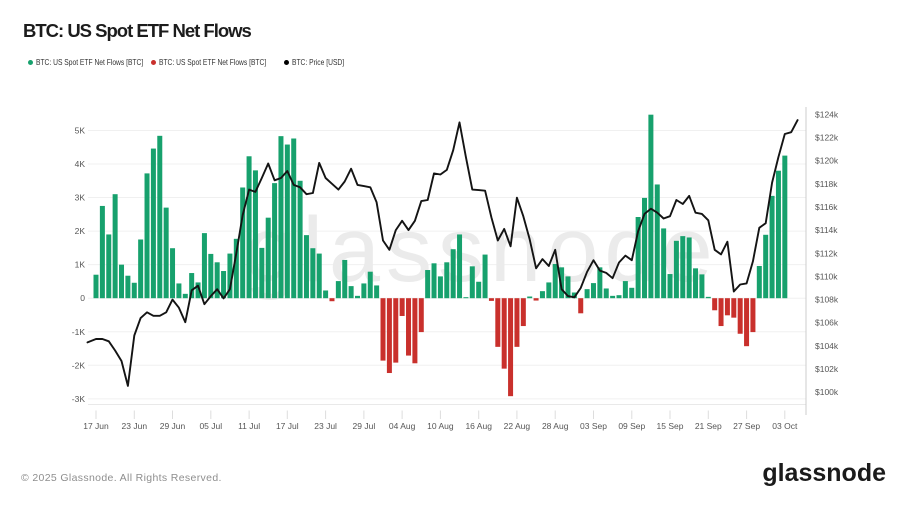  Describe the element at coordinates (173, 426) in the screenshot. I see `svg-text: 29 Jun` at that location.